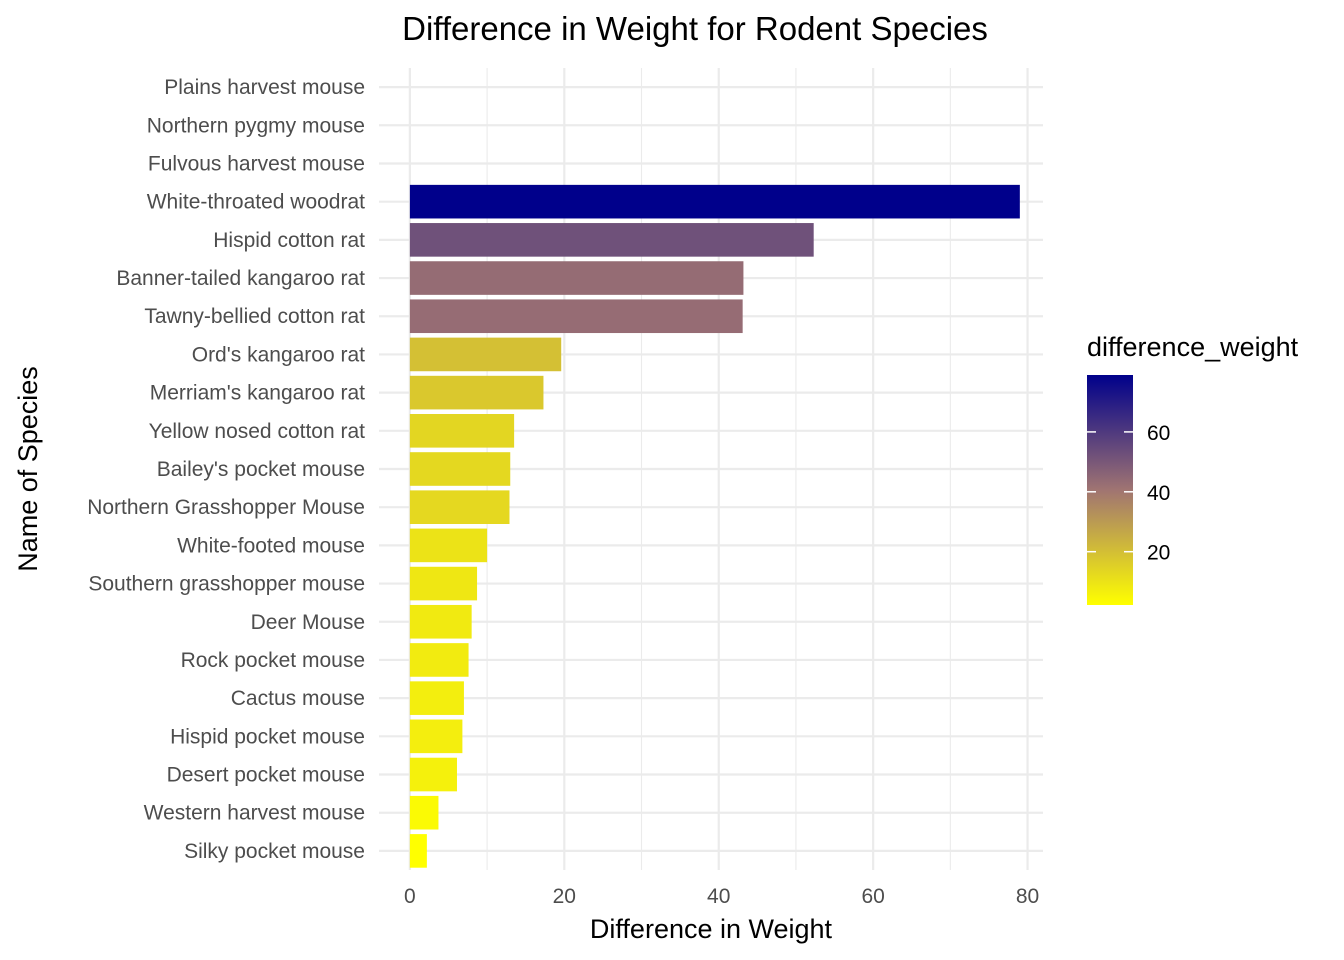 The image size is (1344, 960). I want to click on y-tick-label: White-footed mouse, so click(271, 545).